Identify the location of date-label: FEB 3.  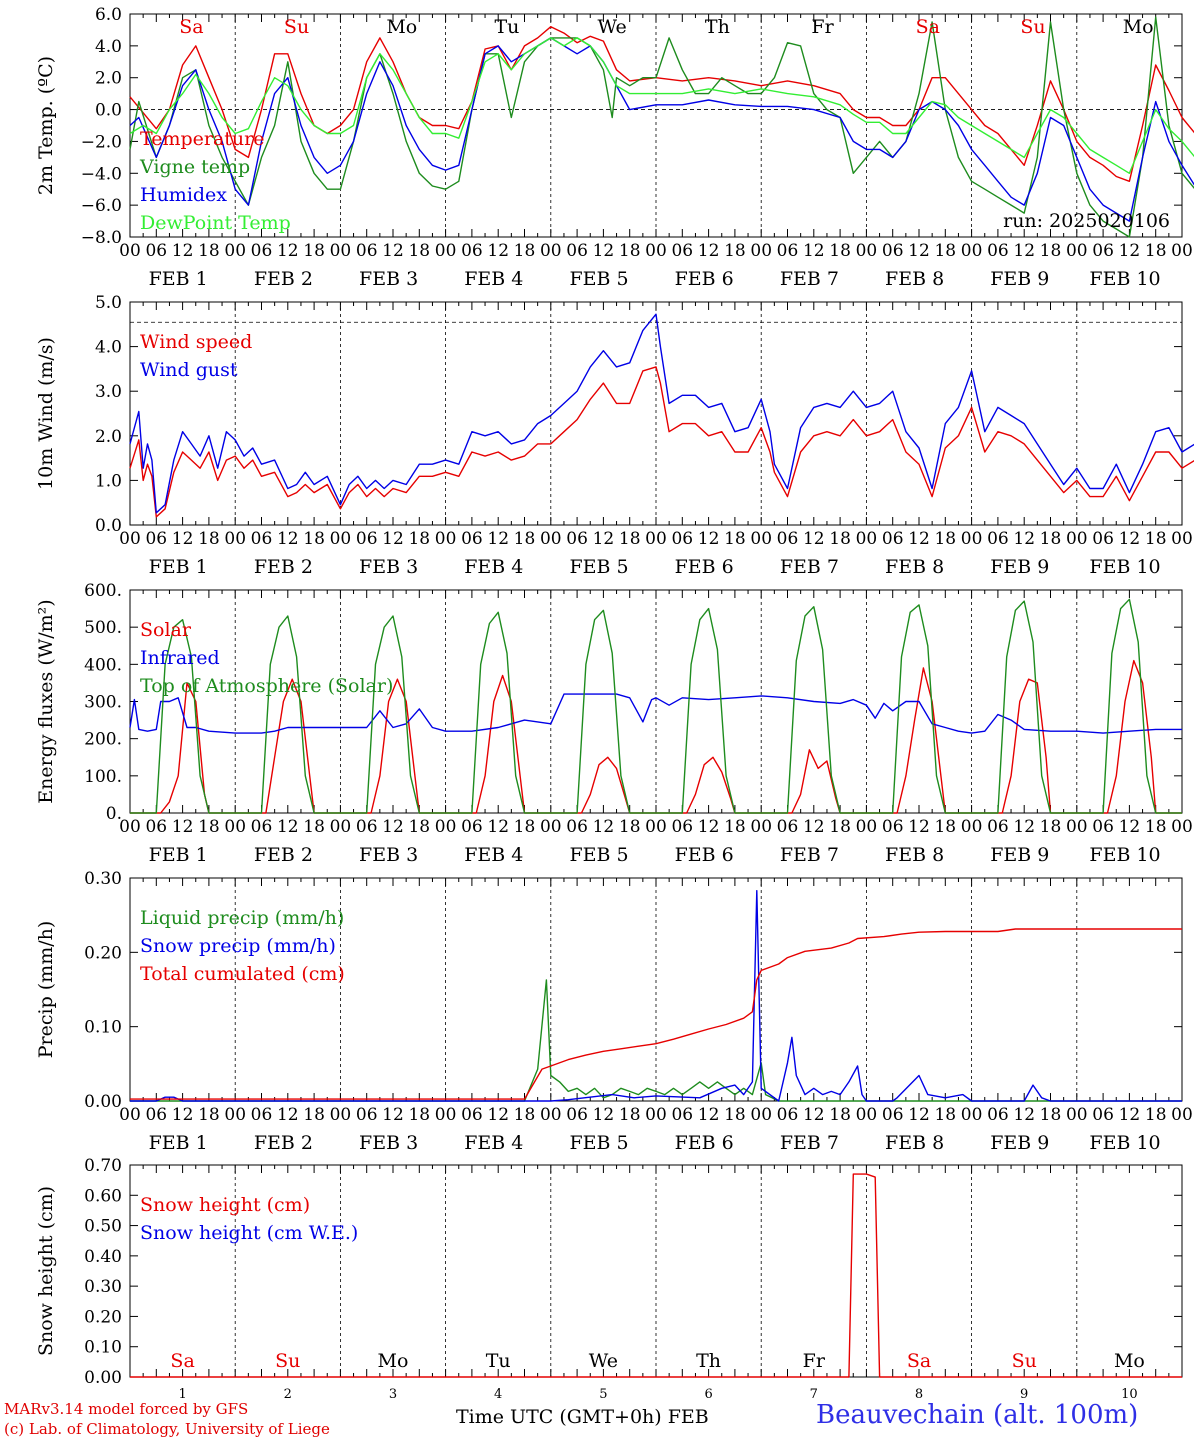
(388, 855).